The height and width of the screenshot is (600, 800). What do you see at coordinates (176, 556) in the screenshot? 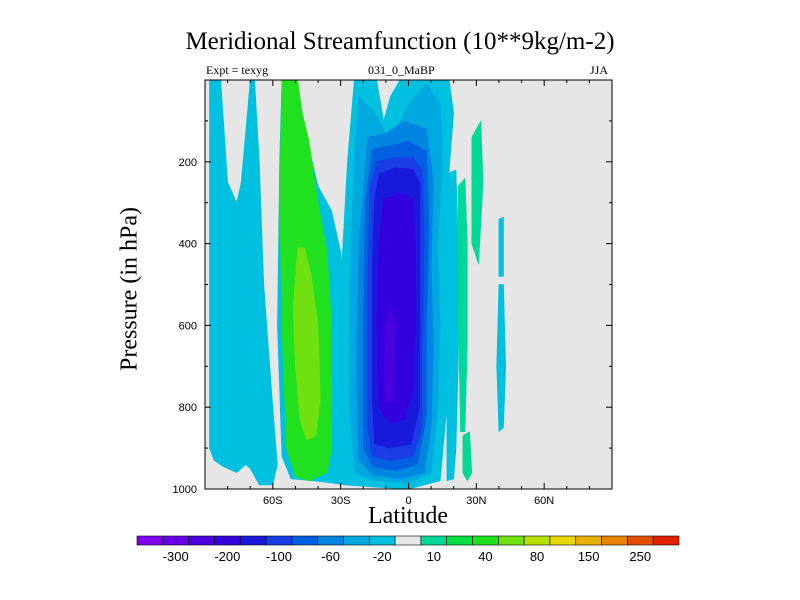
I see `colorbar-label: -300` at bounding box center [176, 556].